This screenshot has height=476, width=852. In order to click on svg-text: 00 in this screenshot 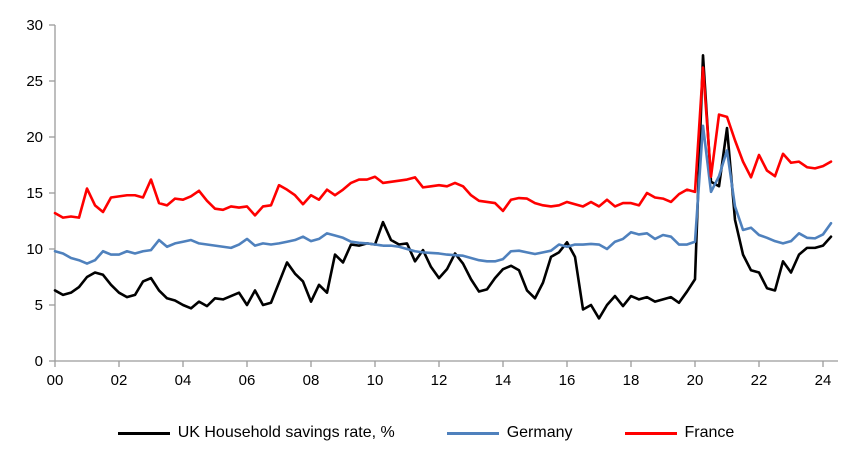, I will do `click(55, 380)`.